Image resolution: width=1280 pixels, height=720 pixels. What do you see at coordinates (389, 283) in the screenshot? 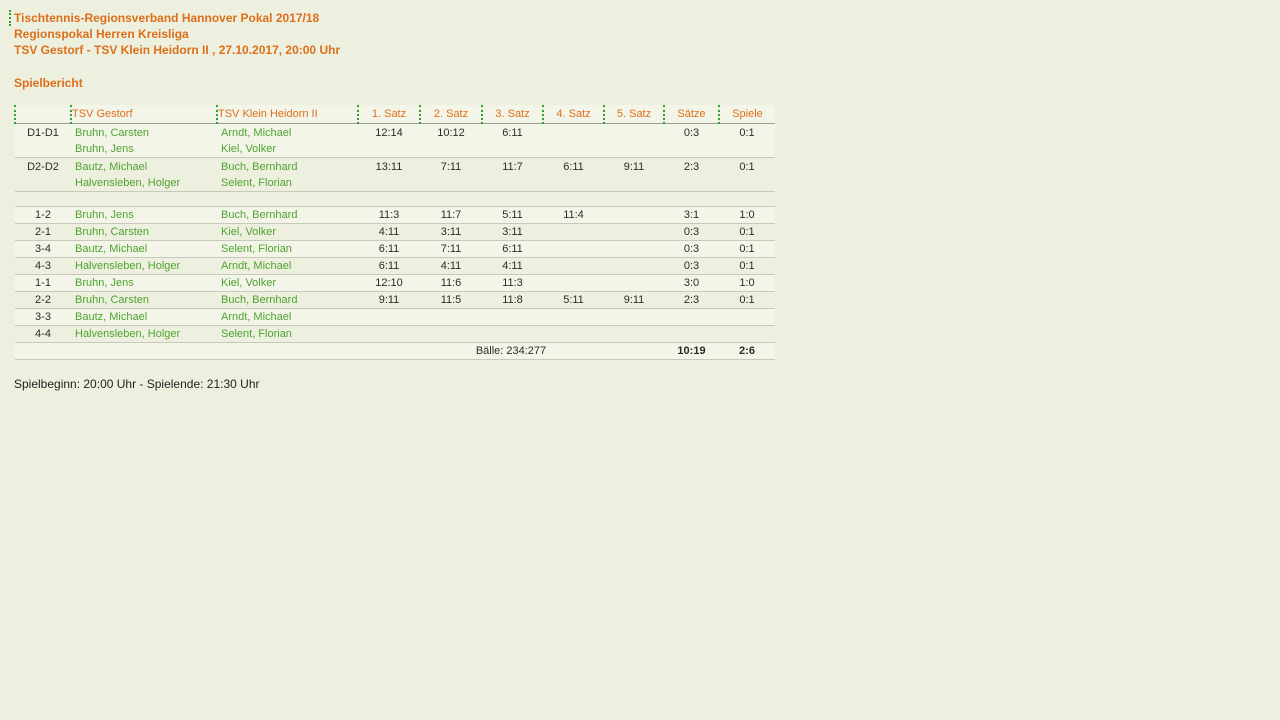
I see `set-score: 12:10` at bounding box center [389, 283].